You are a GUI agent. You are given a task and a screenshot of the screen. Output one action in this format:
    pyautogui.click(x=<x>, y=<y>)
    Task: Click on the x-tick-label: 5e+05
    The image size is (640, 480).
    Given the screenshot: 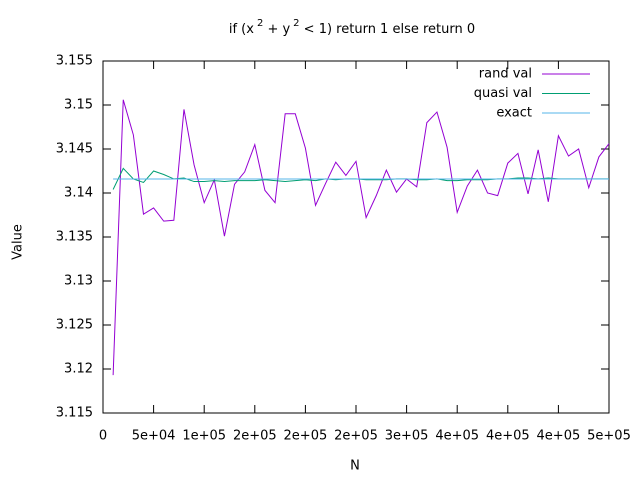 What is the action you would take?
    pyautogui.click(x=609, y=436)
    